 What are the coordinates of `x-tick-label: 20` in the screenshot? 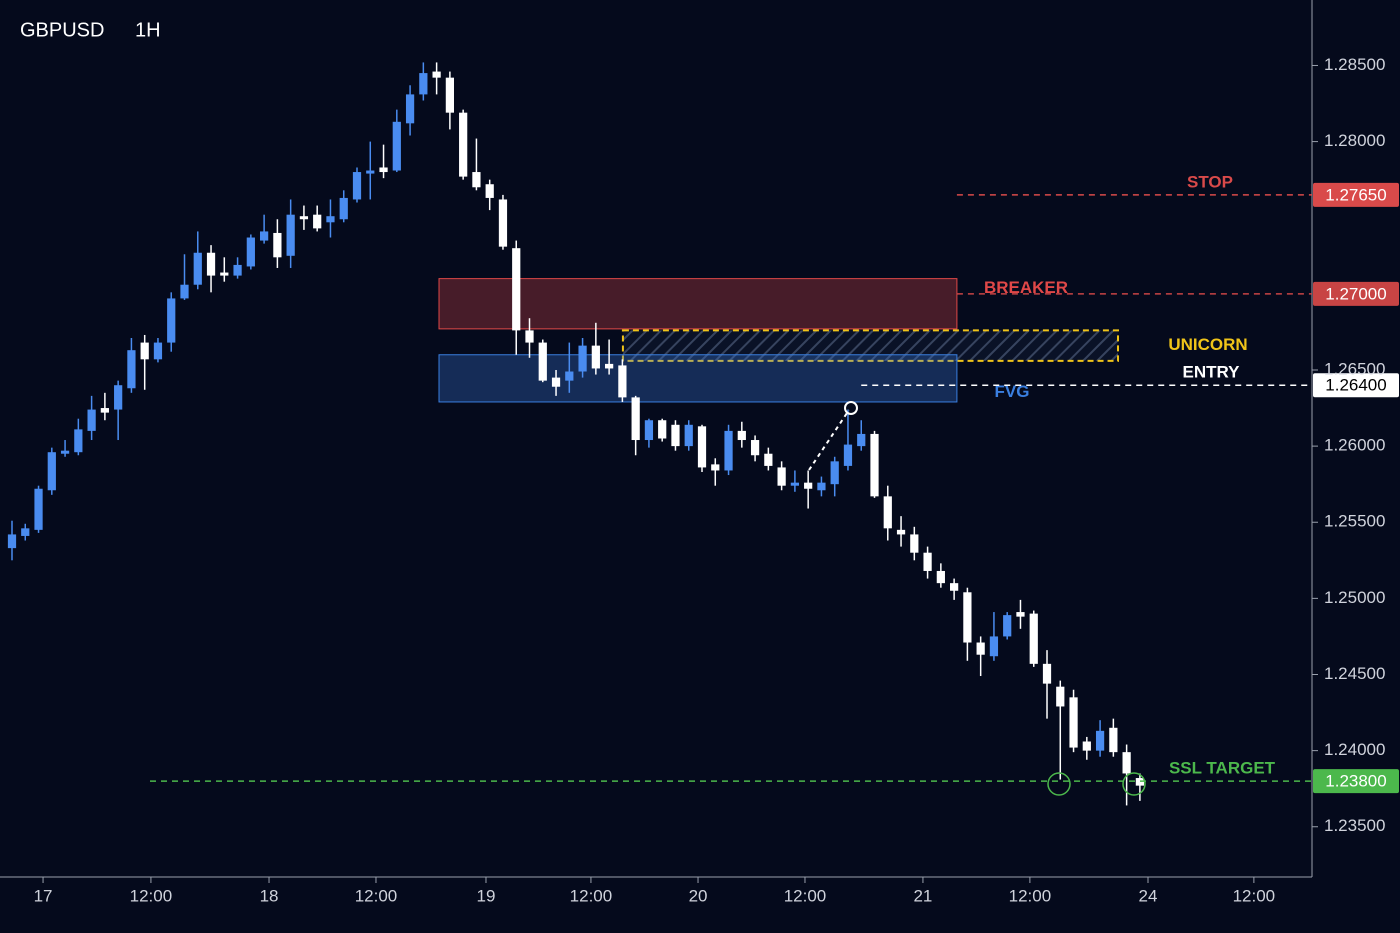 It's located at (698, 895).